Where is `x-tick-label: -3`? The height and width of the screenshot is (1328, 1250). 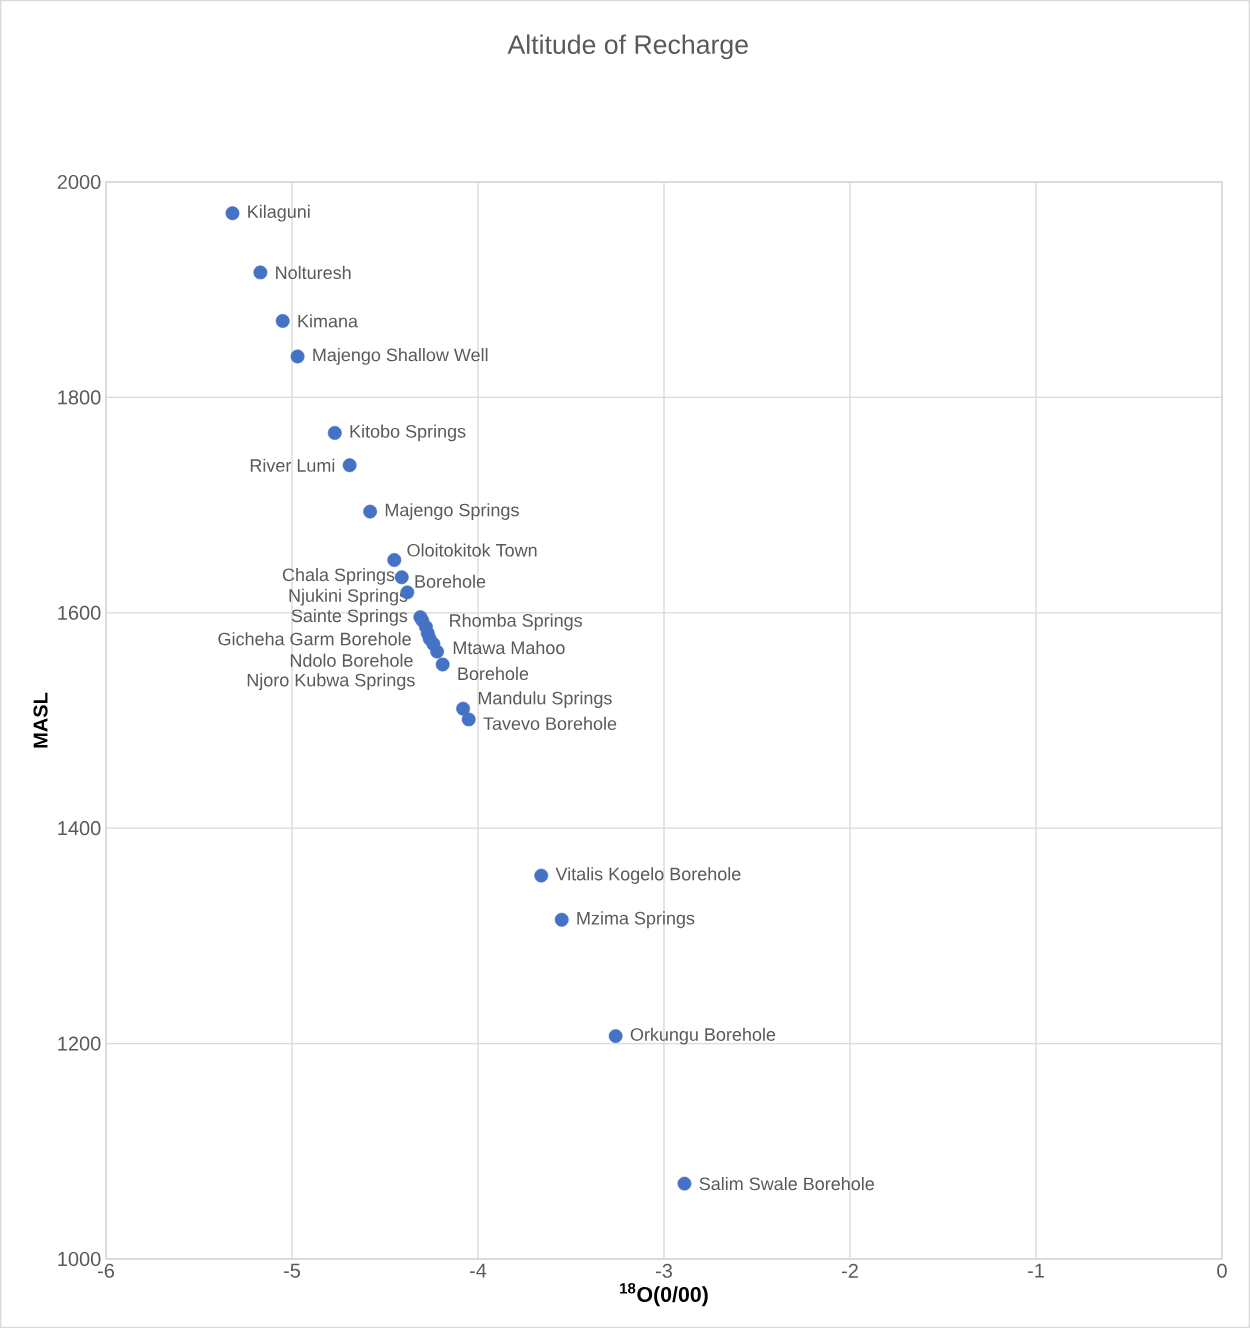
x-tick-label: -3 is located at coordinates (664, 1270).